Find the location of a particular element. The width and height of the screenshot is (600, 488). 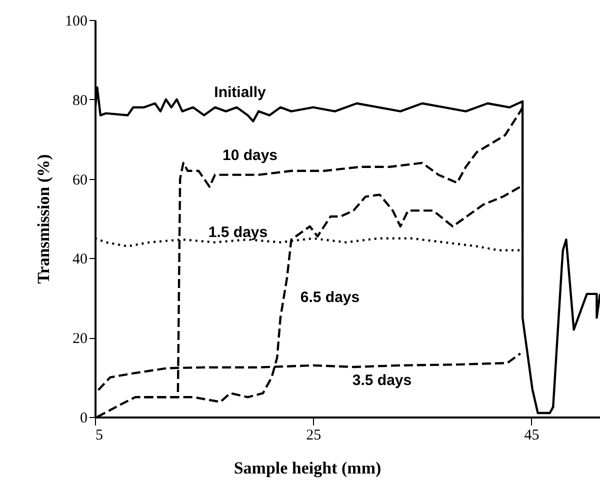

series-label: 1.5 days is located at coordinates (238, 232).